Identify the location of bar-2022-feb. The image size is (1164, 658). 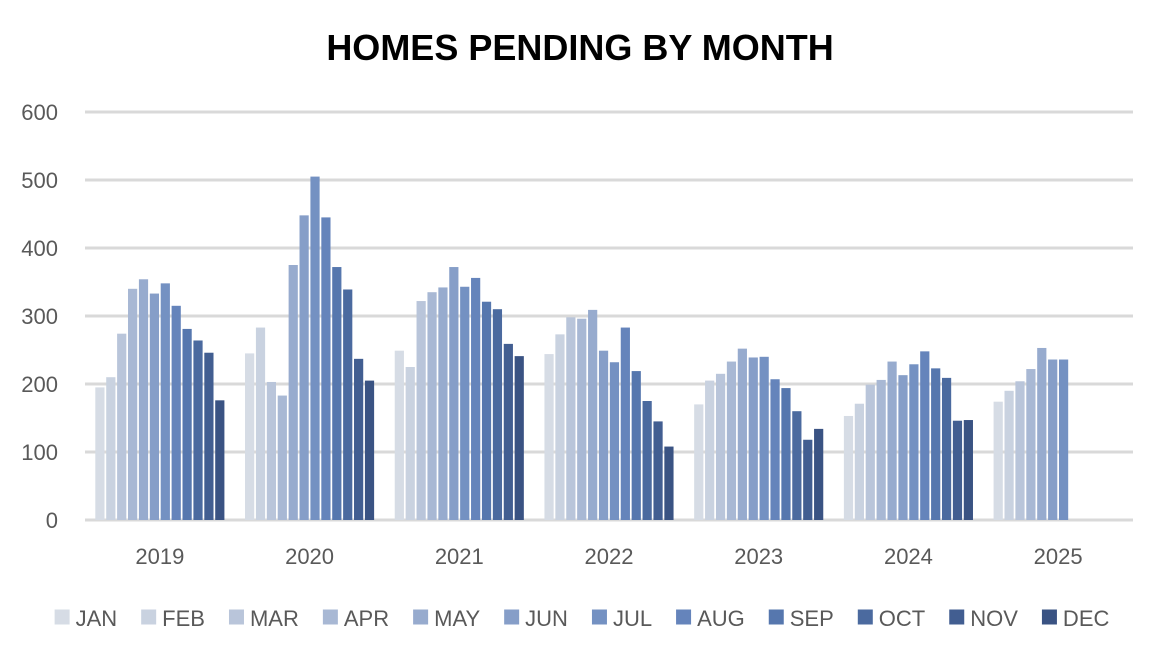
(560, 427).